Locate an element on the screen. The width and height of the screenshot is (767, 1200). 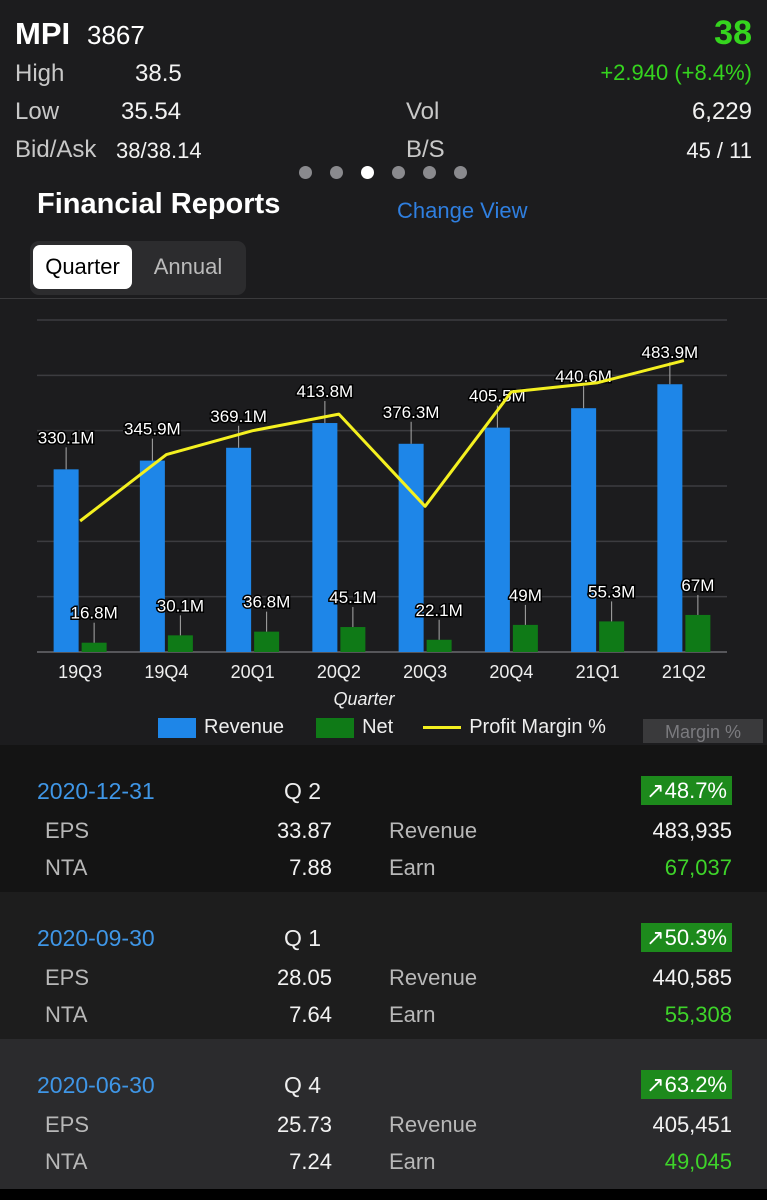
buy-sell-label: B/S is located at coordinates (425, 149).